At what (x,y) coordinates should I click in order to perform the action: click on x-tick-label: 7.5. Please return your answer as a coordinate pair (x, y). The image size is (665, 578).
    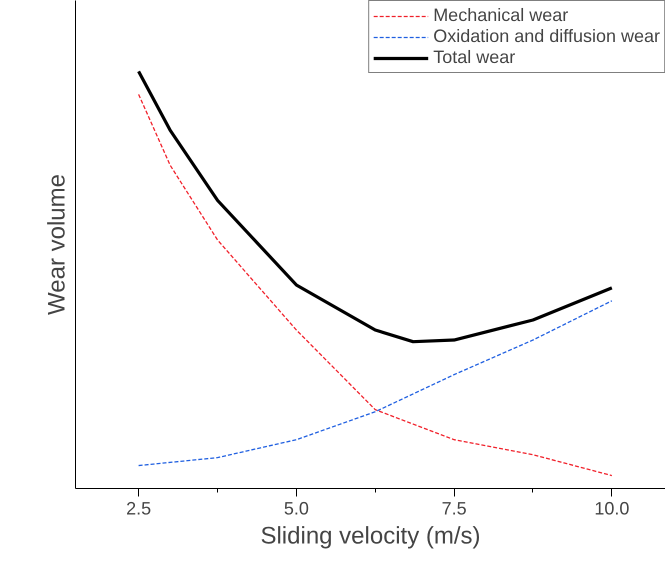
    Looking at the image, I should click on (454, 508).